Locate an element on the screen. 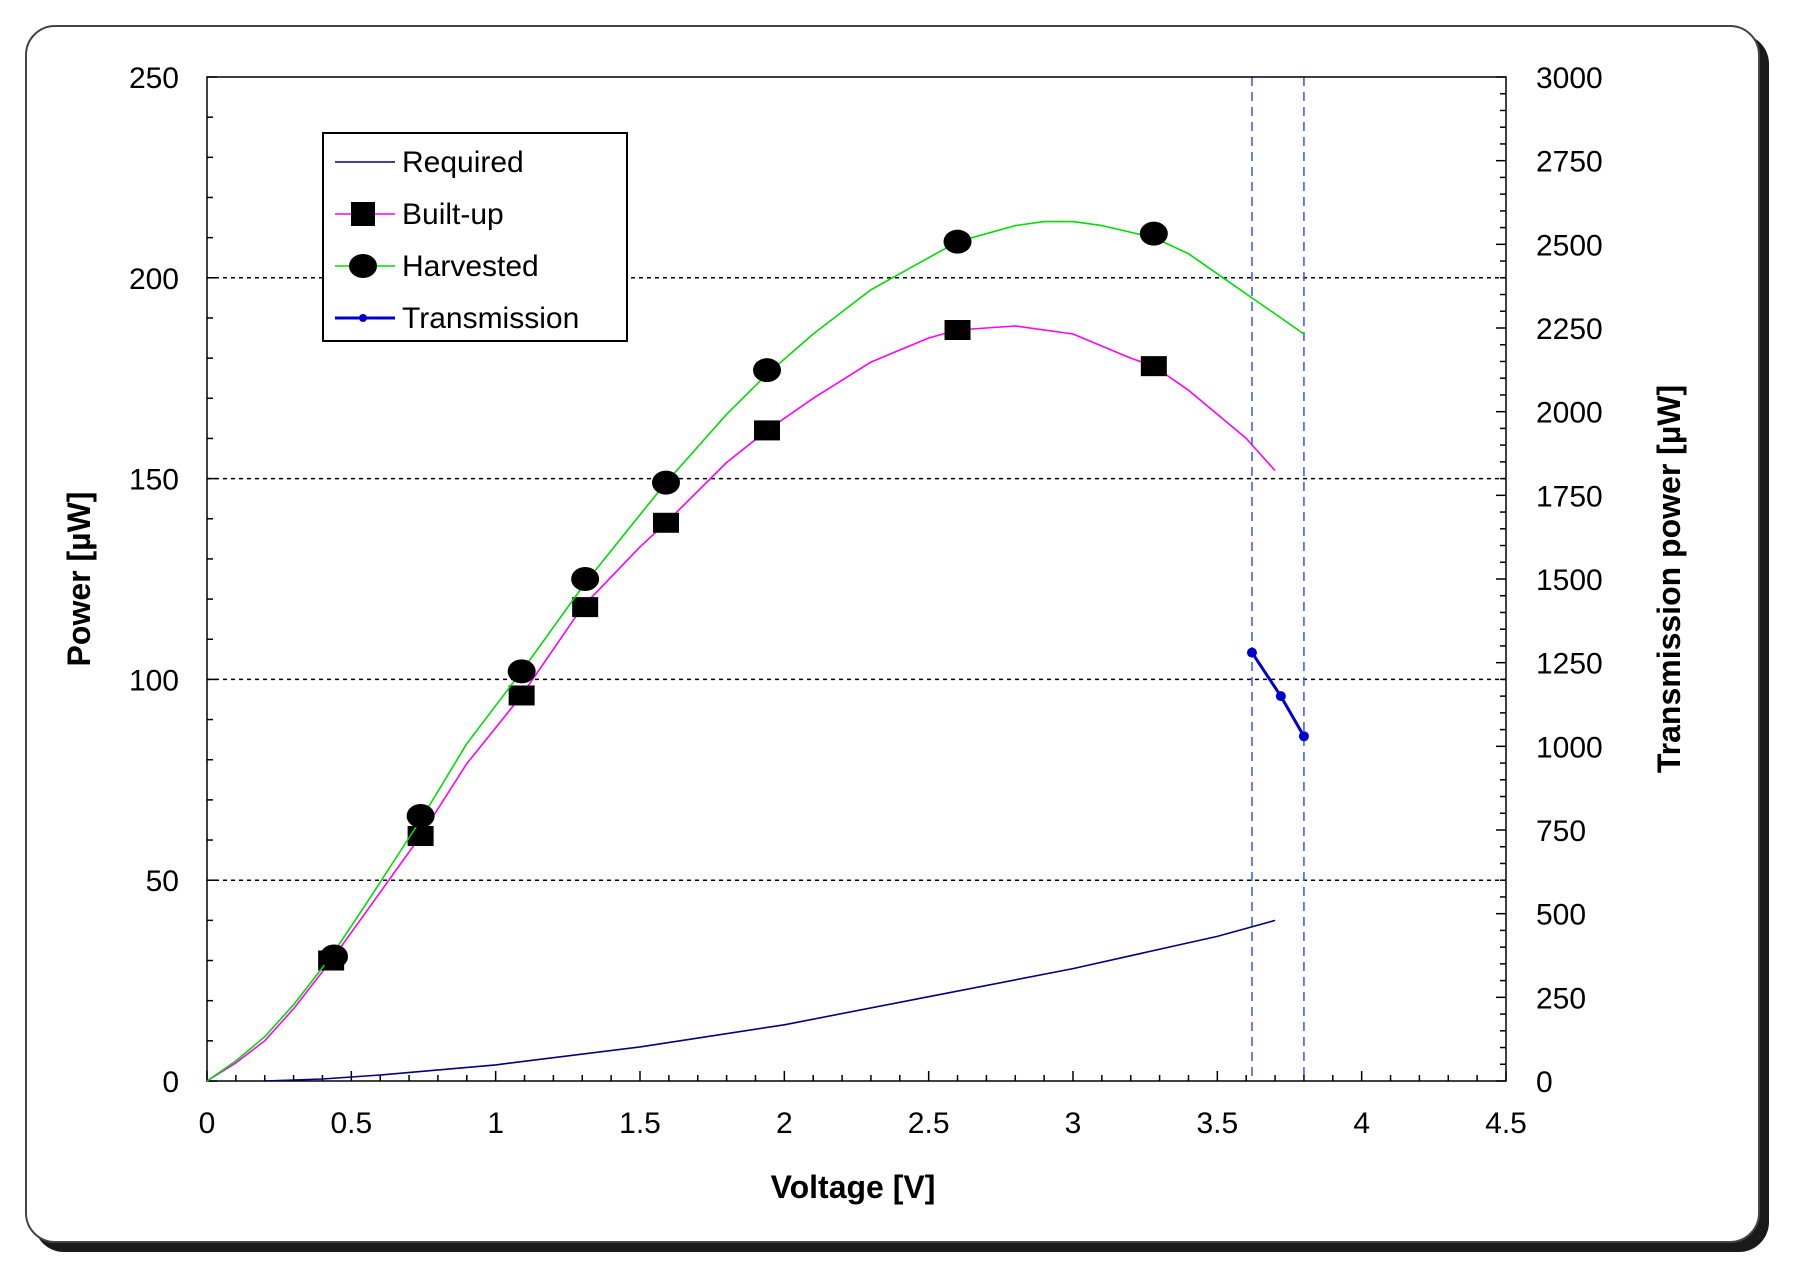 The height and width of the screenshot is (1272, 1797). legend-box is located at coordinates (475, 237).